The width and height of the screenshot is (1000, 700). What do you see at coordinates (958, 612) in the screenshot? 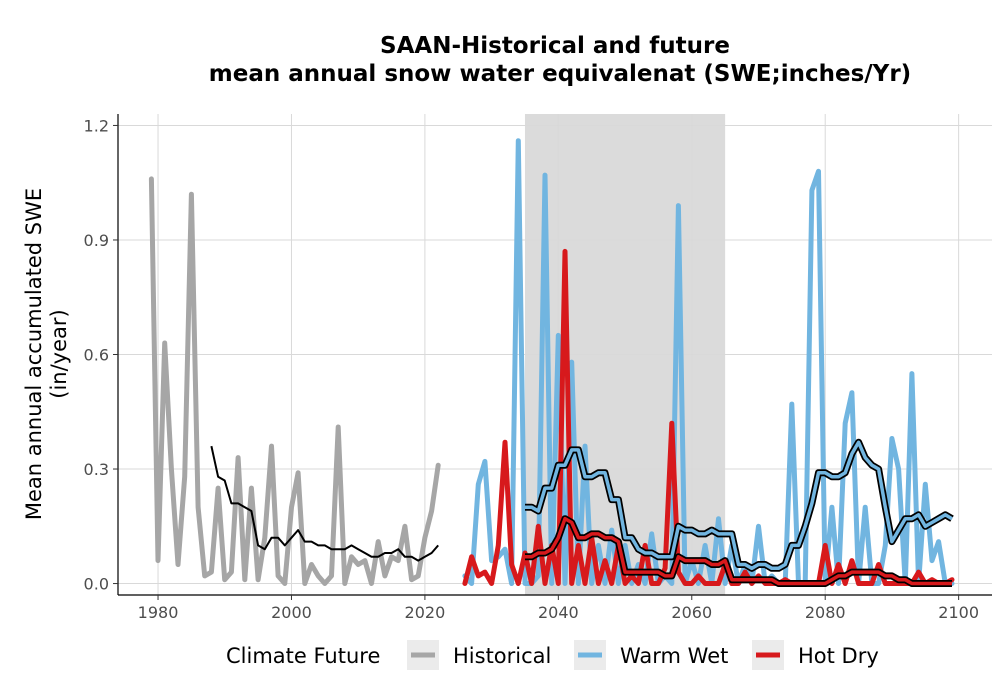
I see `x-tick-label: 2100` at bounding box center [958, 612].